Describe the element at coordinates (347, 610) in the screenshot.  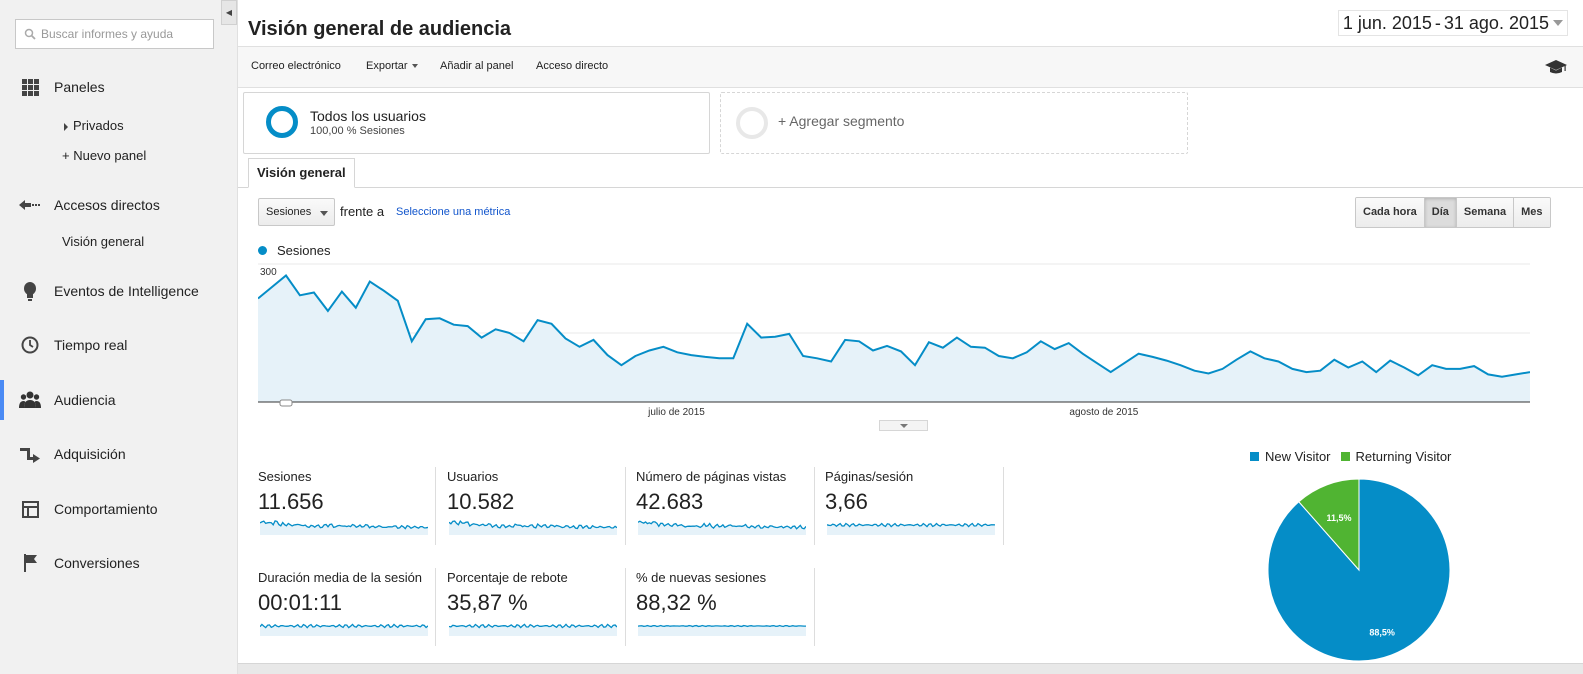
I see `scorecard-avg-session-duration: Duración media de la sesión 00:01:11` at that location.